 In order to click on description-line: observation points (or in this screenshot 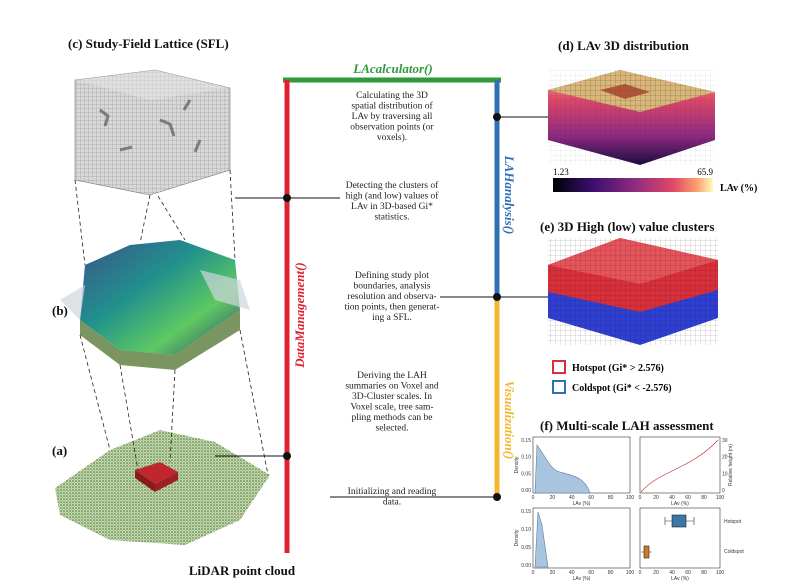, I will do `click(392, 127)`.